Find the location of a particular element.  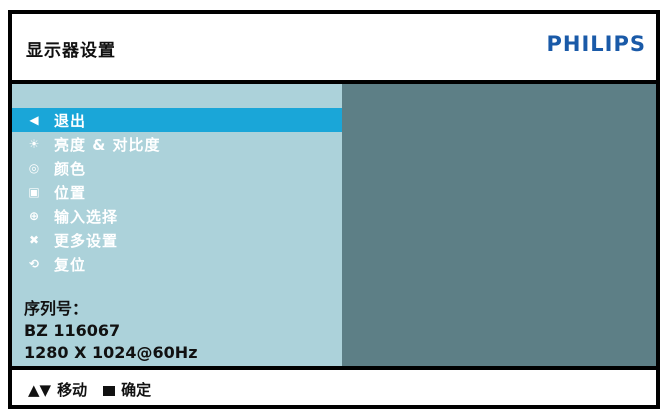

input-icon: ⊕ is located at coordinates (34, 216).